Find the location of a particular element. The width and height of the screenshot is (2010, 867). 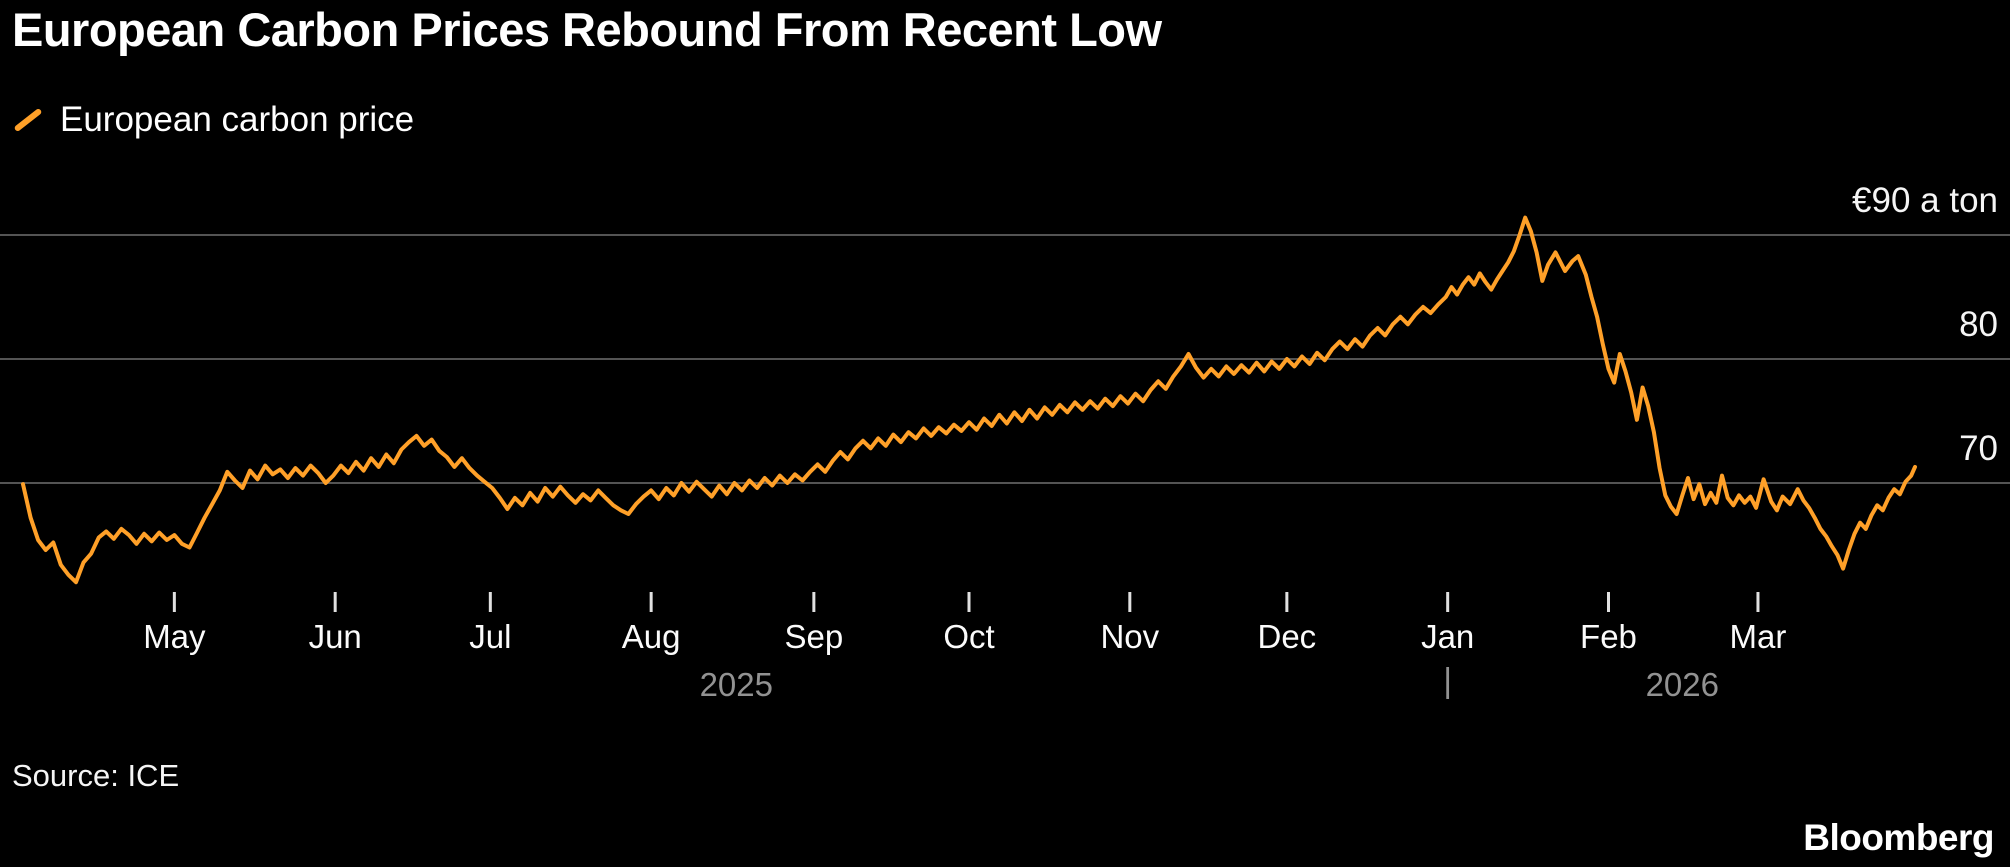

y-axis-label-80: 80 is located at coordinates (1978, 324).